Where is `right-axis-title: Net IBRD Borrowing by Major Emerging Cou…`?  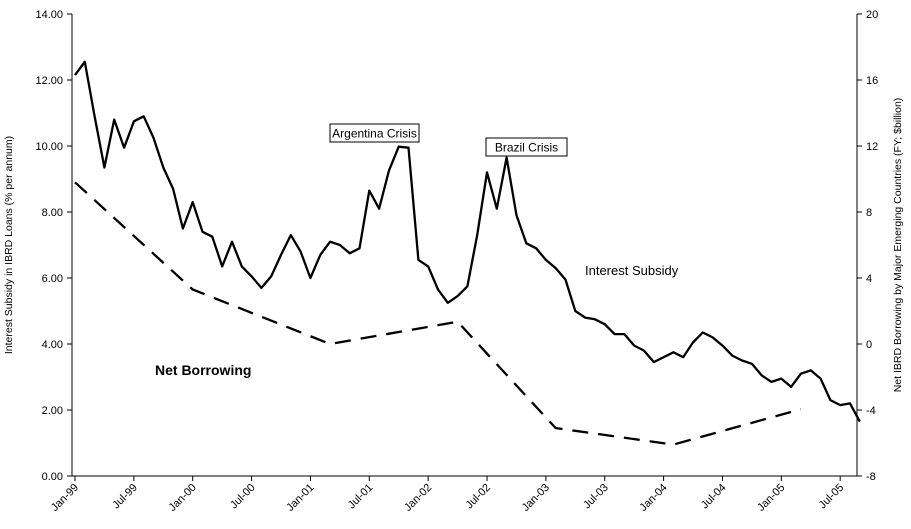 right-axis-title: Net IBRD Borrowing by Major Emerging Cou… is located at coordinates (898, 245).